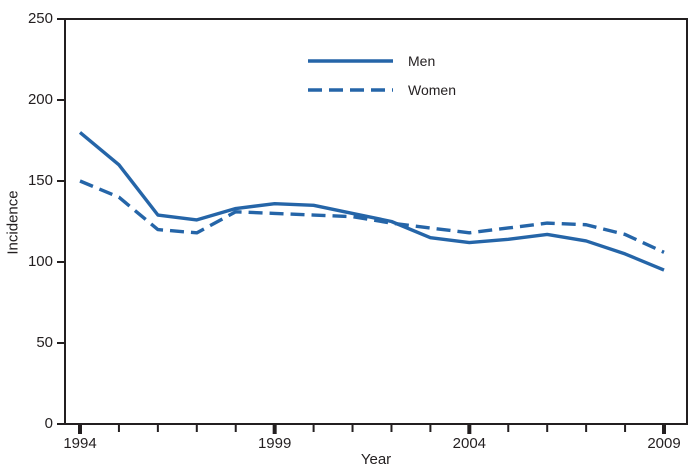 The width and height of the screenshot is (698, 472). Describe the element at coordinates (80, 443) in the screenshot. I see `x-tick-label: 1994` at that location.